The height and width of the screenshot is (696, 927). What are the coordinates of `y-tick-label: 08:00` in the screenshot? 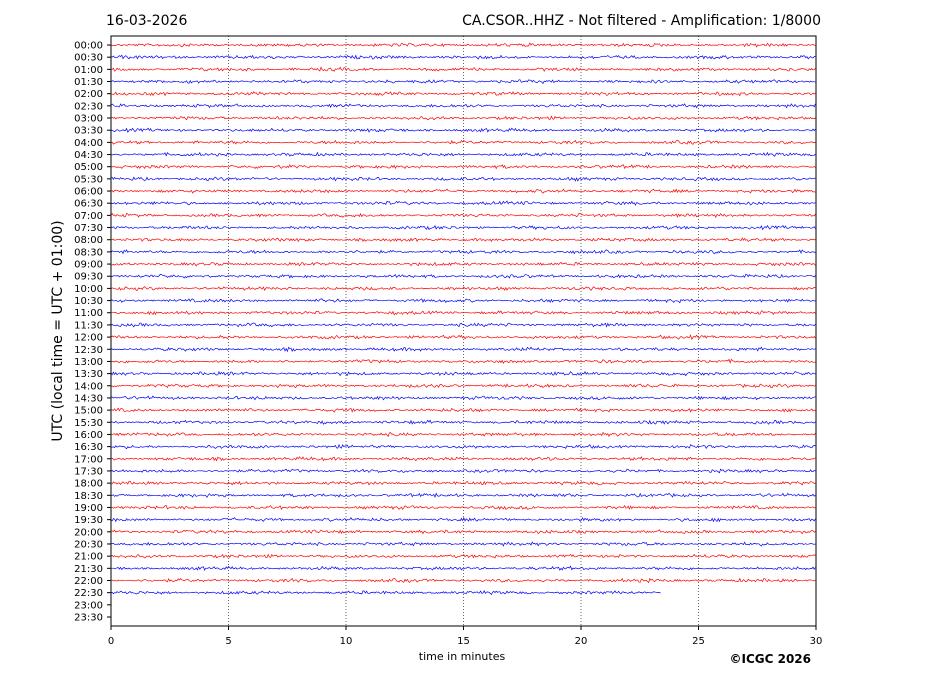 It's located at (88, 240).